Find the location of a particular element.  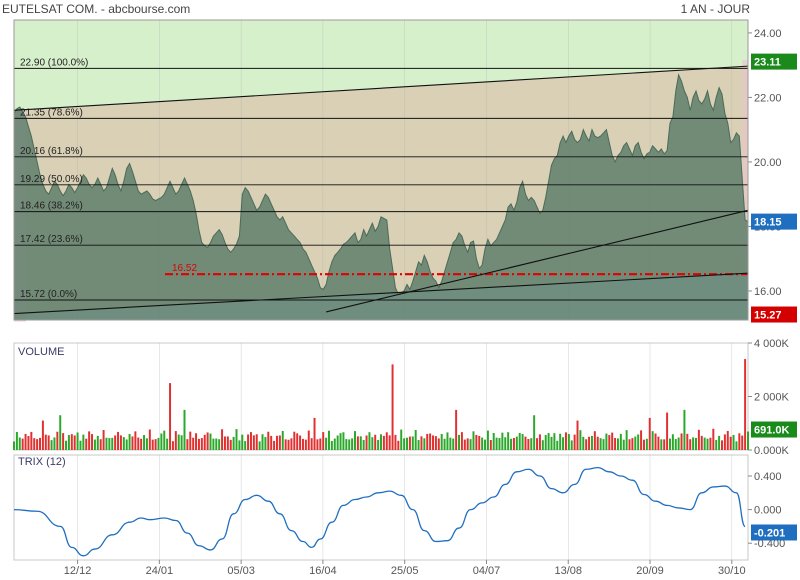

x-tick-label: 16/04 is located at coordinates (323, 571).